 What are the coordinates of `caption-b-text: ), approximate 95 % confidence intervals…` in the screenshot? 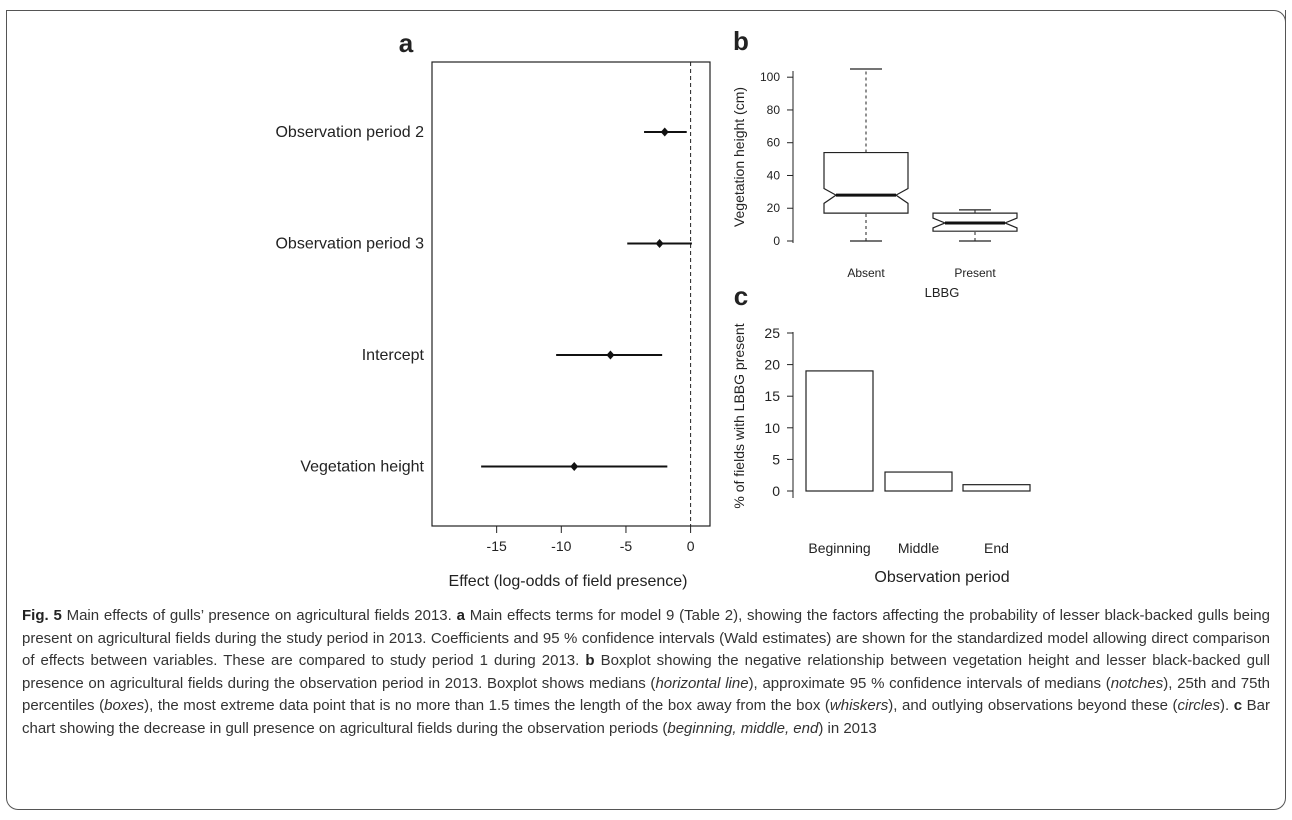 It's located at (929, 683).